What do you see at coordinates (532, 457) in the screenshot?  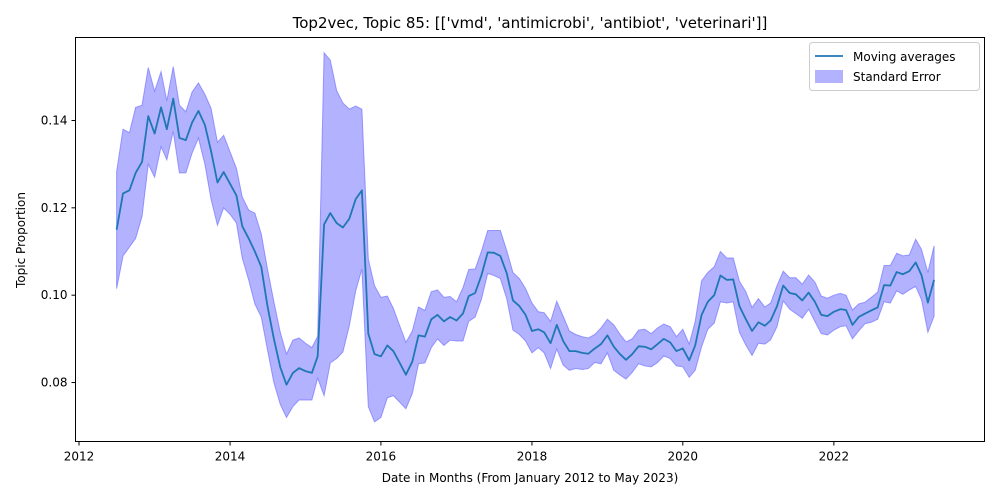 I see `x-tick-label: 2018` at bounding box center [532, 457].